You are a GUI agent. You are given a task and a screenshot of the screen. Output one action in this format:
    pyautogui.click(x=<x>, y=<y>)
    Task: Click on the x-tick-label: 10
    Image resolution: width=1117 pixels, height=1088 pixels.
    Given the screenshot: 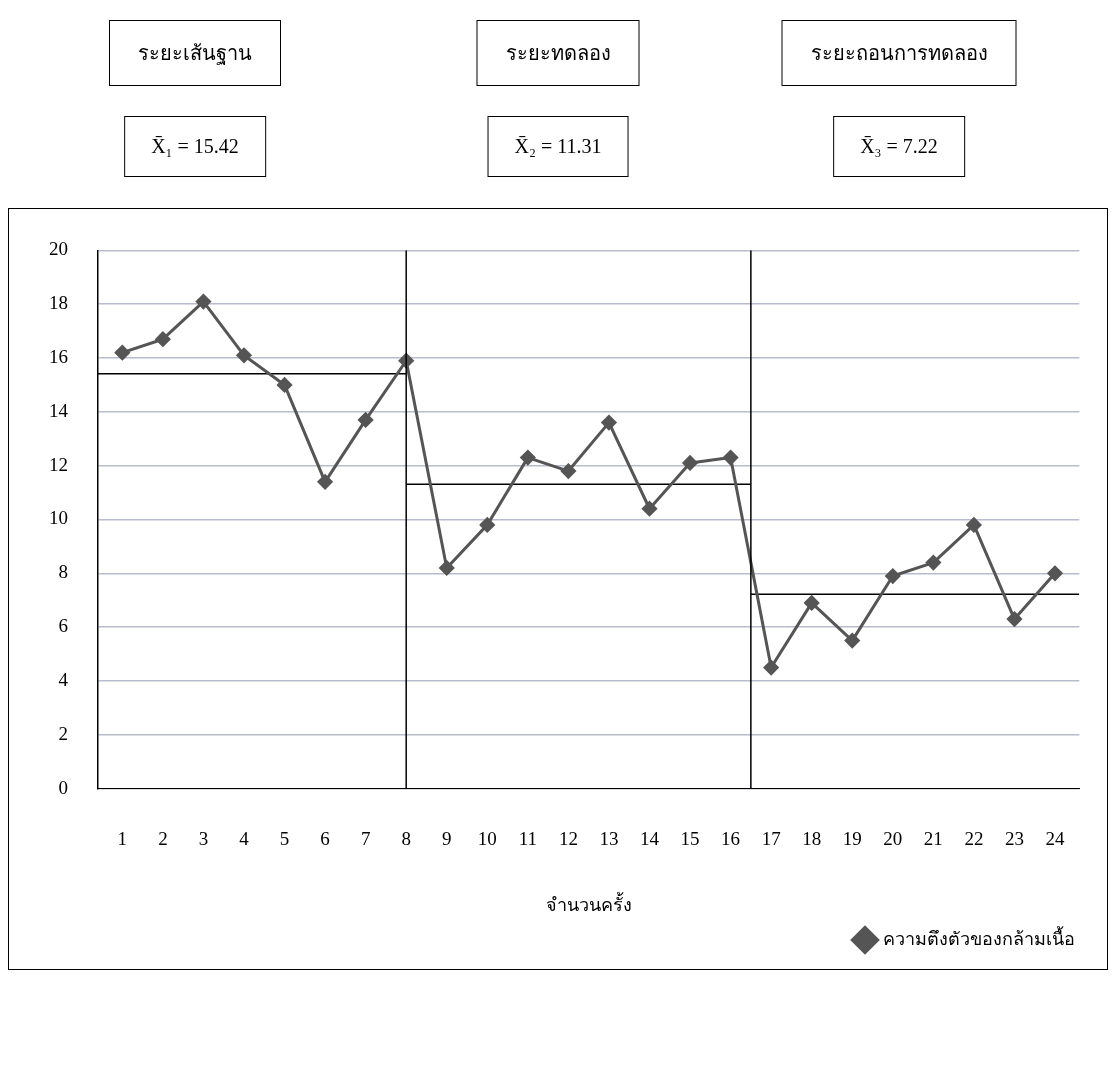 What is the action you would take?
    pyautogui.click(x=487, y=838)
    